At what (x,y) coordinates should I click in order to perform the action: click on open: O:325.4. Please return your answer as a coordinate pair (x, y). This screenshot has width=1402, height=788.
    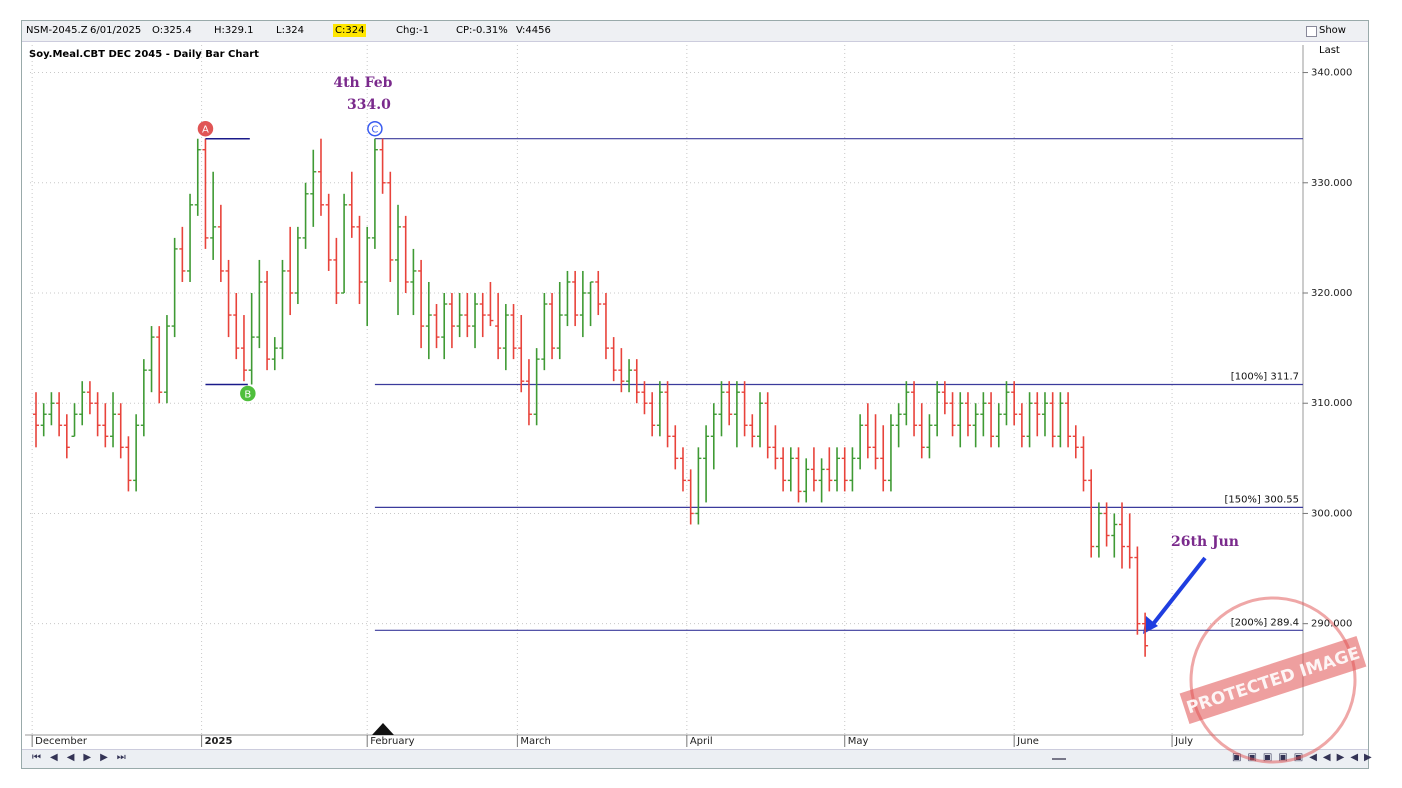
    Looking at the image, I should click on (172, 30).